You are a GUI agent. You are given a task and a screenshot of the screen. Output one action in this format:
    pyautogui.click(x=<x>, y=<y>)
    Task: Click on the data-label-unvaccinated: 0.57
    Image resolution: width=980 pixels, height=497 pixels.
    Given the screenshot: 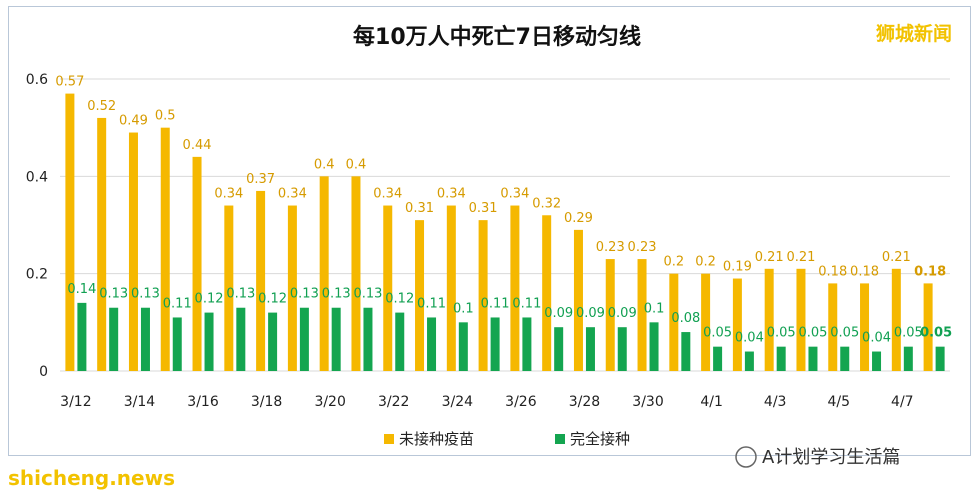 What is the action you would take?
    pyautogui.click(x=69, y=82)
    